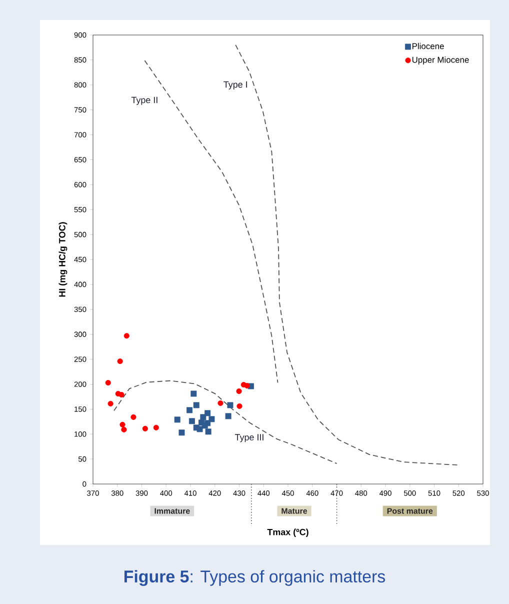  What do you see at coordinates (235, 85) in the screenshot?
I see `series-label: Type I` at bounding box center [235, 85].